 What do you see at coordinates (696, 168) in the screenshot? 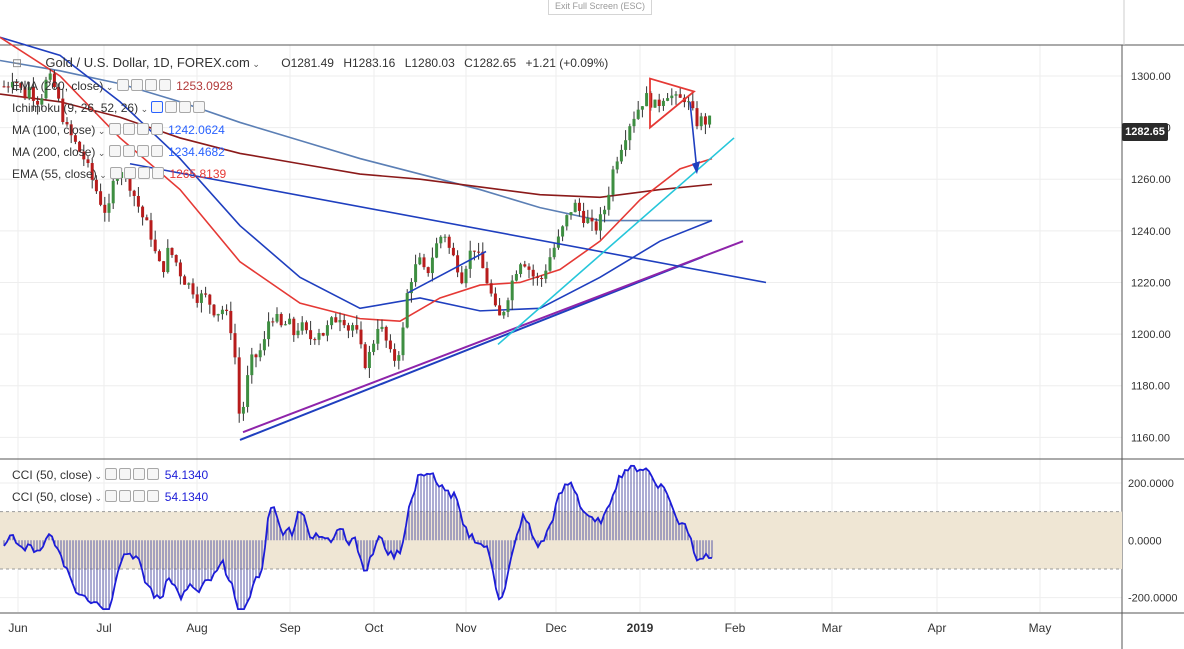
I see `arrow-head` at bounding box center [696, 168].